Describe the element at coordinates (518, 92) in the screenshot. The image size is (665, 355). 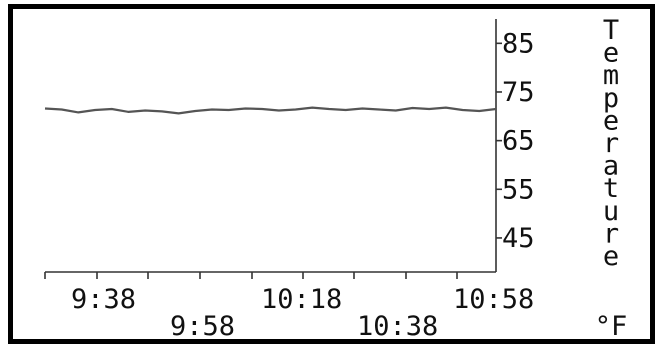
I see `y-tick-label: 75` at that location.